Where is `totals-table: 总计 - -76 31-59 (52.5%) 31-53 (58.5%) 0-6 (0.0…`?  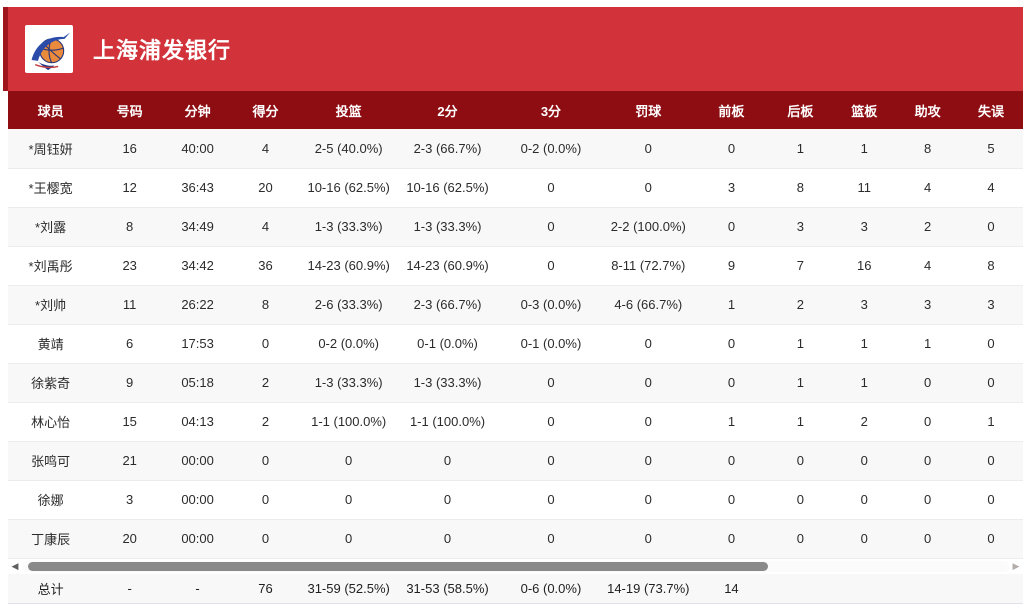
totals-table: 总计 - -76 31-59 (52.5%) 31-53 (58.5%) 0-6 (0.0… is located at coordinates (515, 588).